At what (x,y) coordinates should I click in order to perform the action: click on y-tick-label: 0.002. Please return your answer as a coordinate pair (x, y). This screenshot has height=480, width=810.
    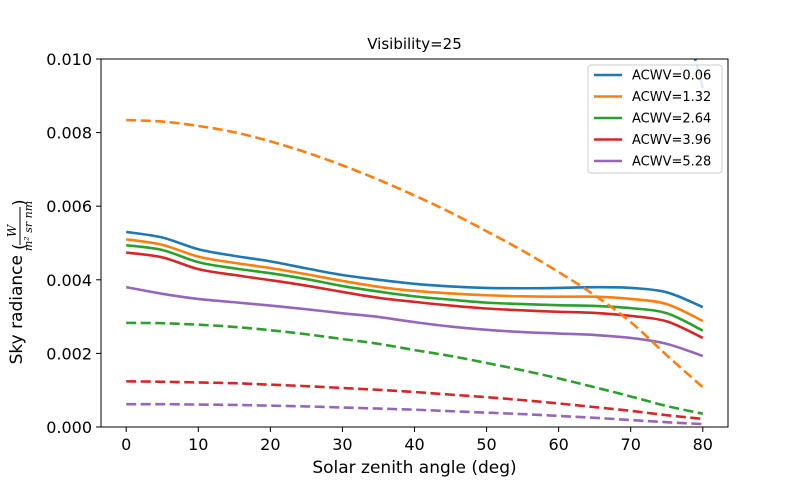
    Looking at the image, I should click on (69, 353).